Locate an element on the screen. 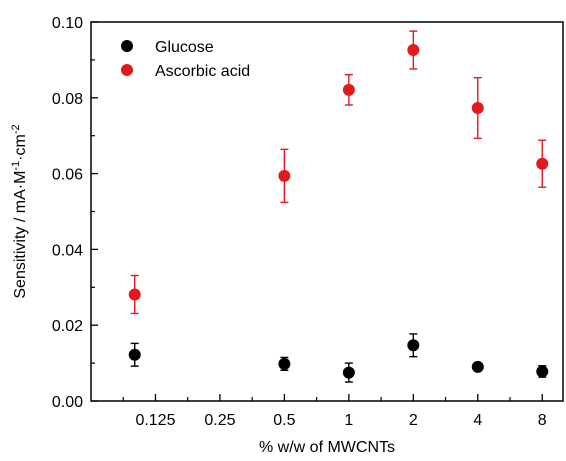 The image size is (566, 461). x-tick-label: 2 is located at coordinates (413, 420).